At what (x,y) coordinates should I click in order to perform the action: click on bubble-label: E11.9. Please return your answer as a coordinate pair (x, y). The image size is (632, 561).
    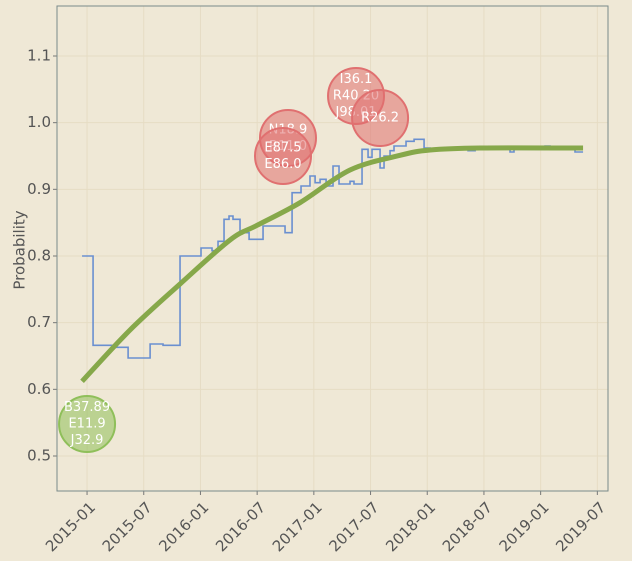
    Looking at the image, I should click on (86, 424).